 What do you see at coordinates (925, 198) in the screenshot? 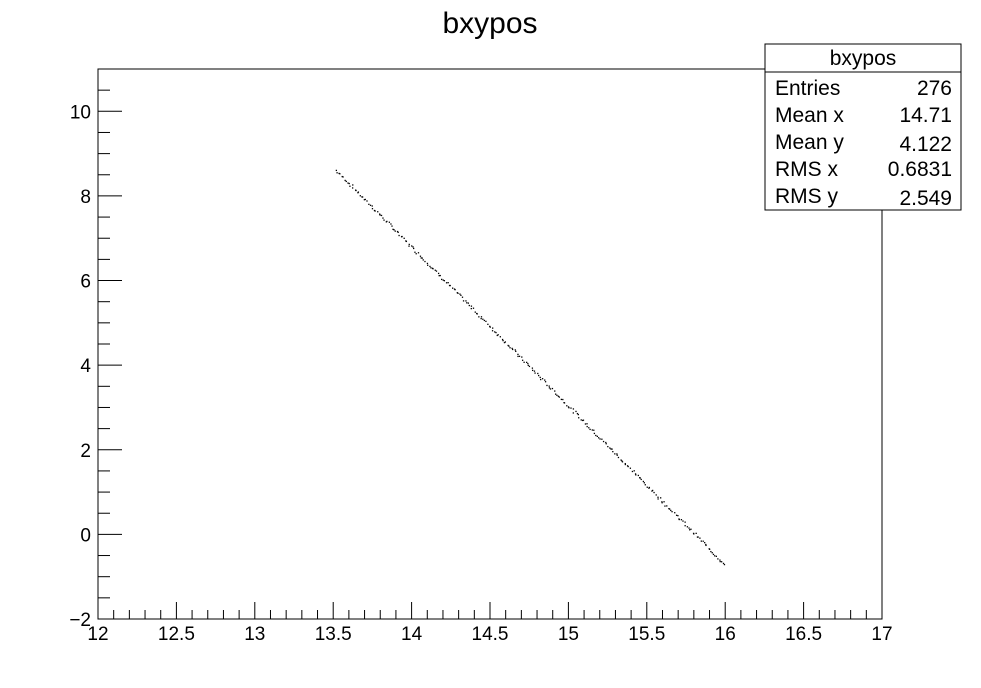
I see `stats-row-value: 2.549` at bounding box center [925, 198].